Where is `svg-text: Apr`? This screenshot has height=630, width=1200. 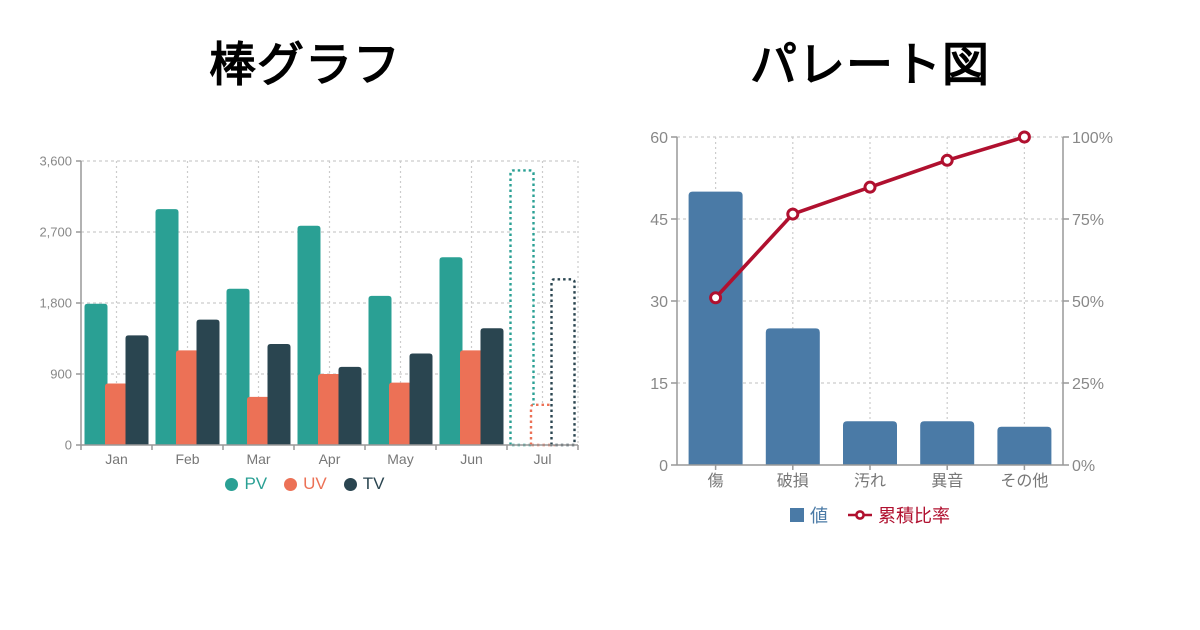 svg-text: Apr is located at coordinates (330, 459).